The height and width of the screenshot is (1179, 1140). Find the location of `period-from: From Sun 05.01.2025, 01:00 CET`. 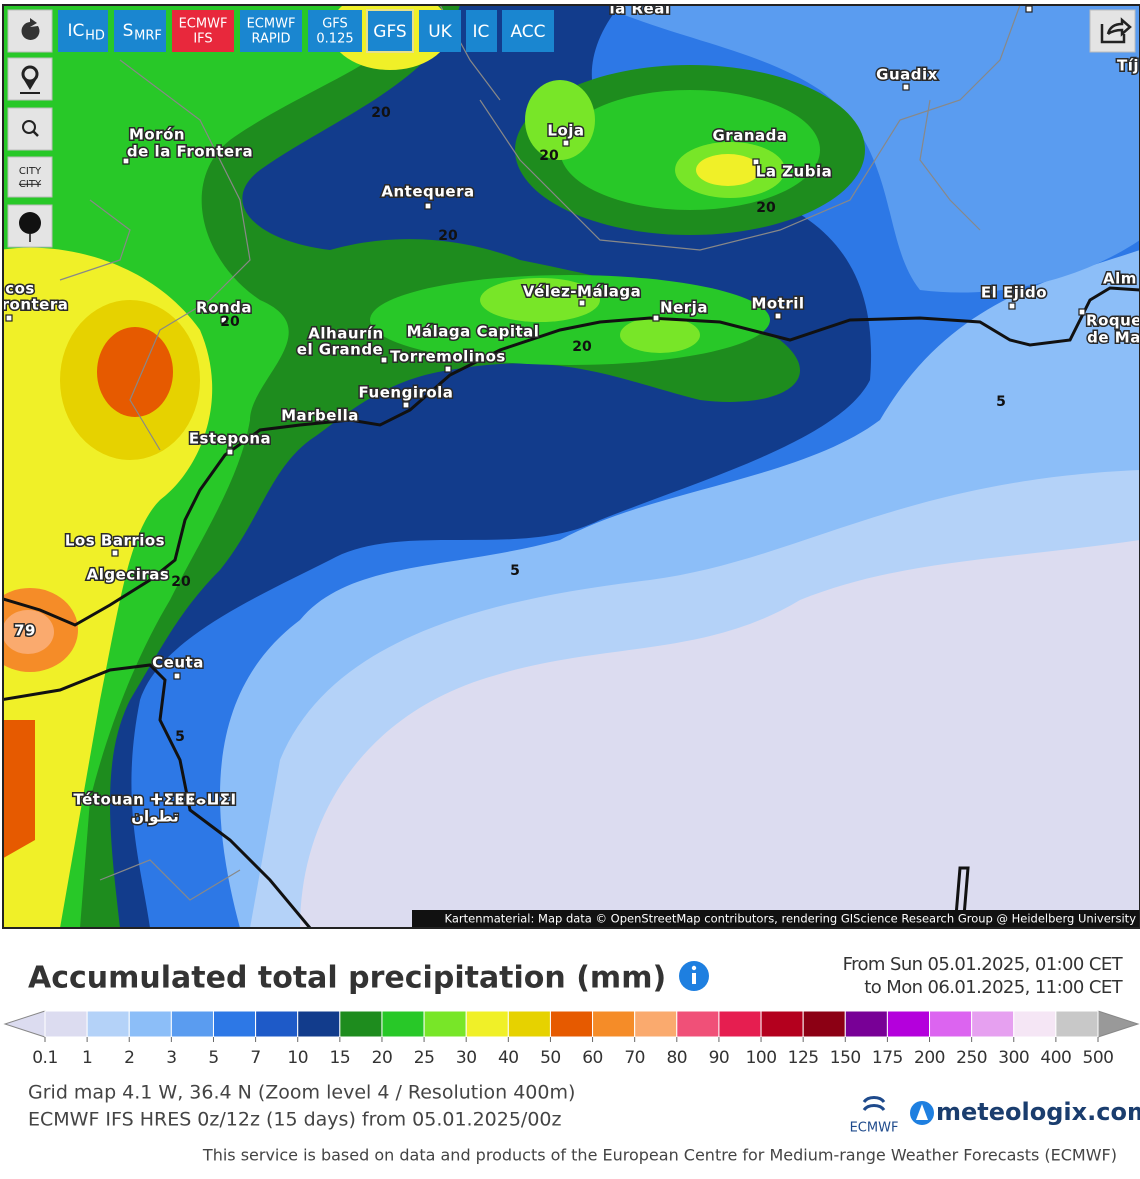

period-from: From Sun 05.01.2025, 01:00 CET is located at coordinates (983, 964).